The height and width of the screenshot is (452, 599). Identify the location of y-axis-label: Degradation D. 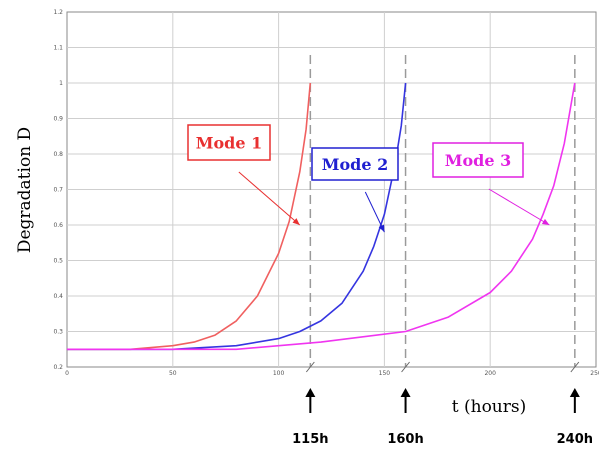
(25, 190).